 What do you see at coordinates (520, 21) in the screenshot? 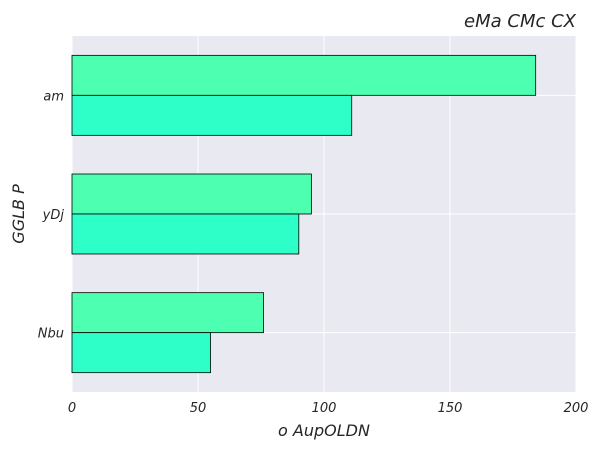
I see `chart-title: eMa CMc CX` at bounding box center [520, 21].